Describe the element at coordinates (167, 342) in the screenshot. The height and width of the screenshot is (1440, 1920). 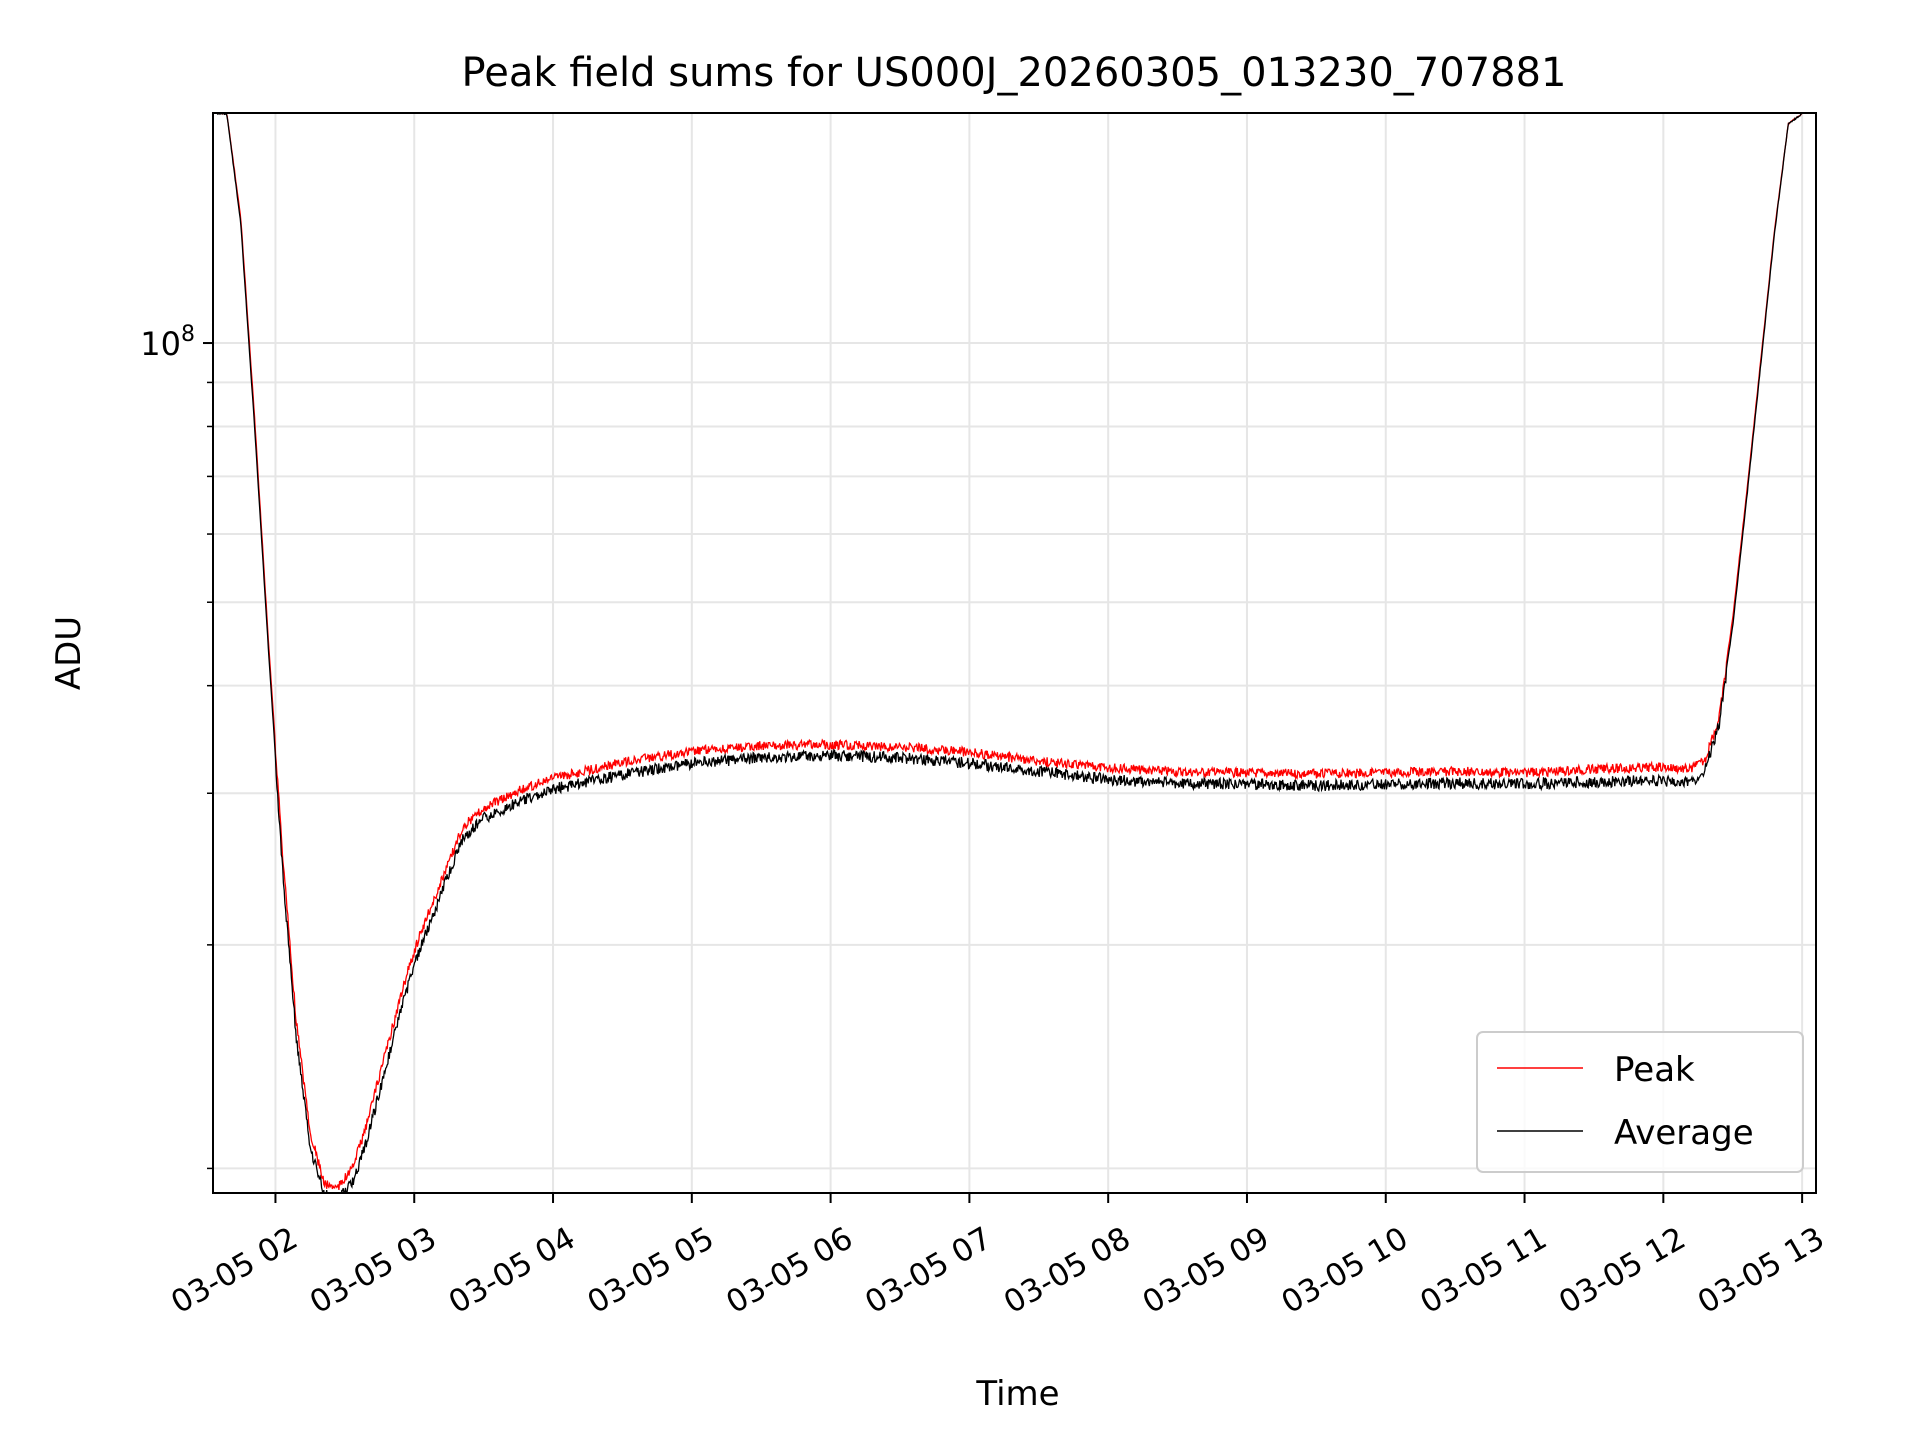
I see `y-tick-label: 108` at that location.